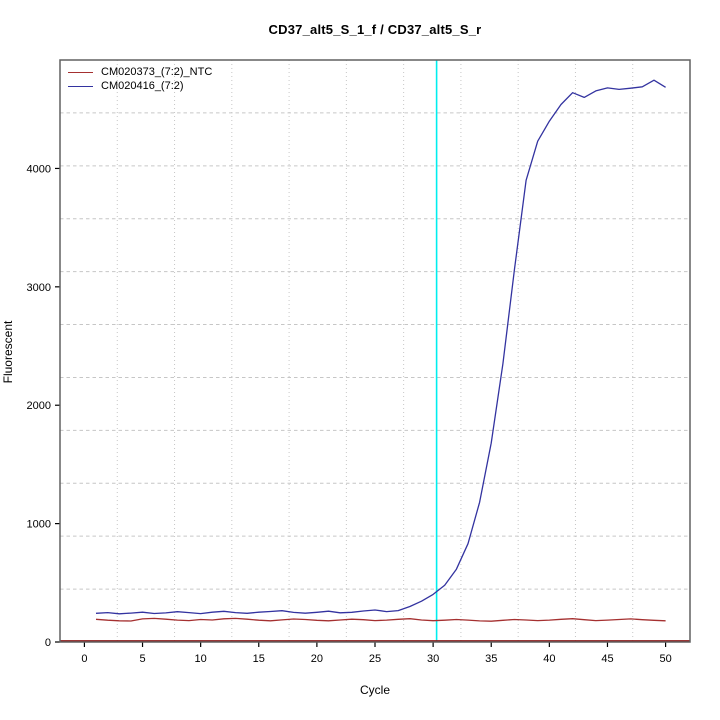  What do you see at coordinates (39, 169) in the screenshot?
I see `y-tick-label: 4000` at bounding box center [39, 169].